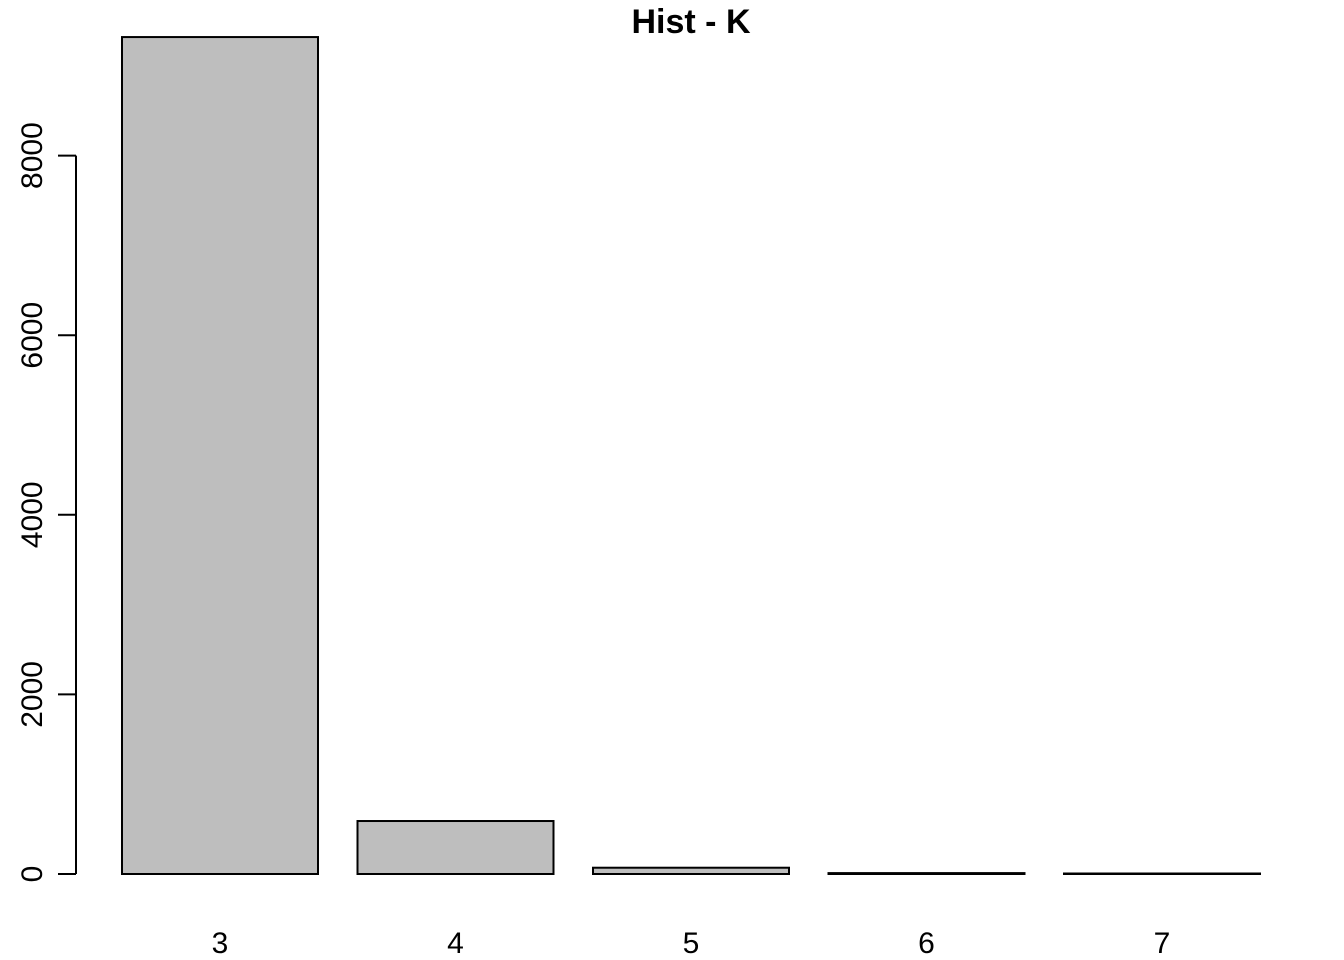  Describe the element at coordinates (455, 943) in the screenshot. I see `x-tick-label: 4` at that location.